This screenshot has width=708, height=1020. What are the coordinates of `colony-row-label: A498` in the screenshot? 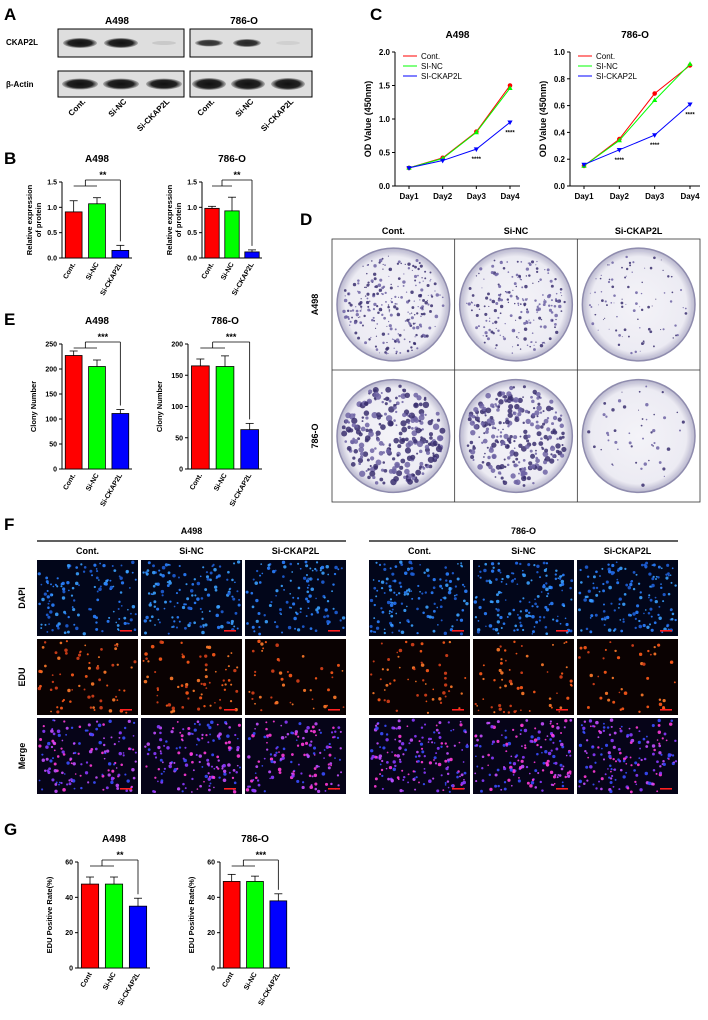 It's located at (315, 305).